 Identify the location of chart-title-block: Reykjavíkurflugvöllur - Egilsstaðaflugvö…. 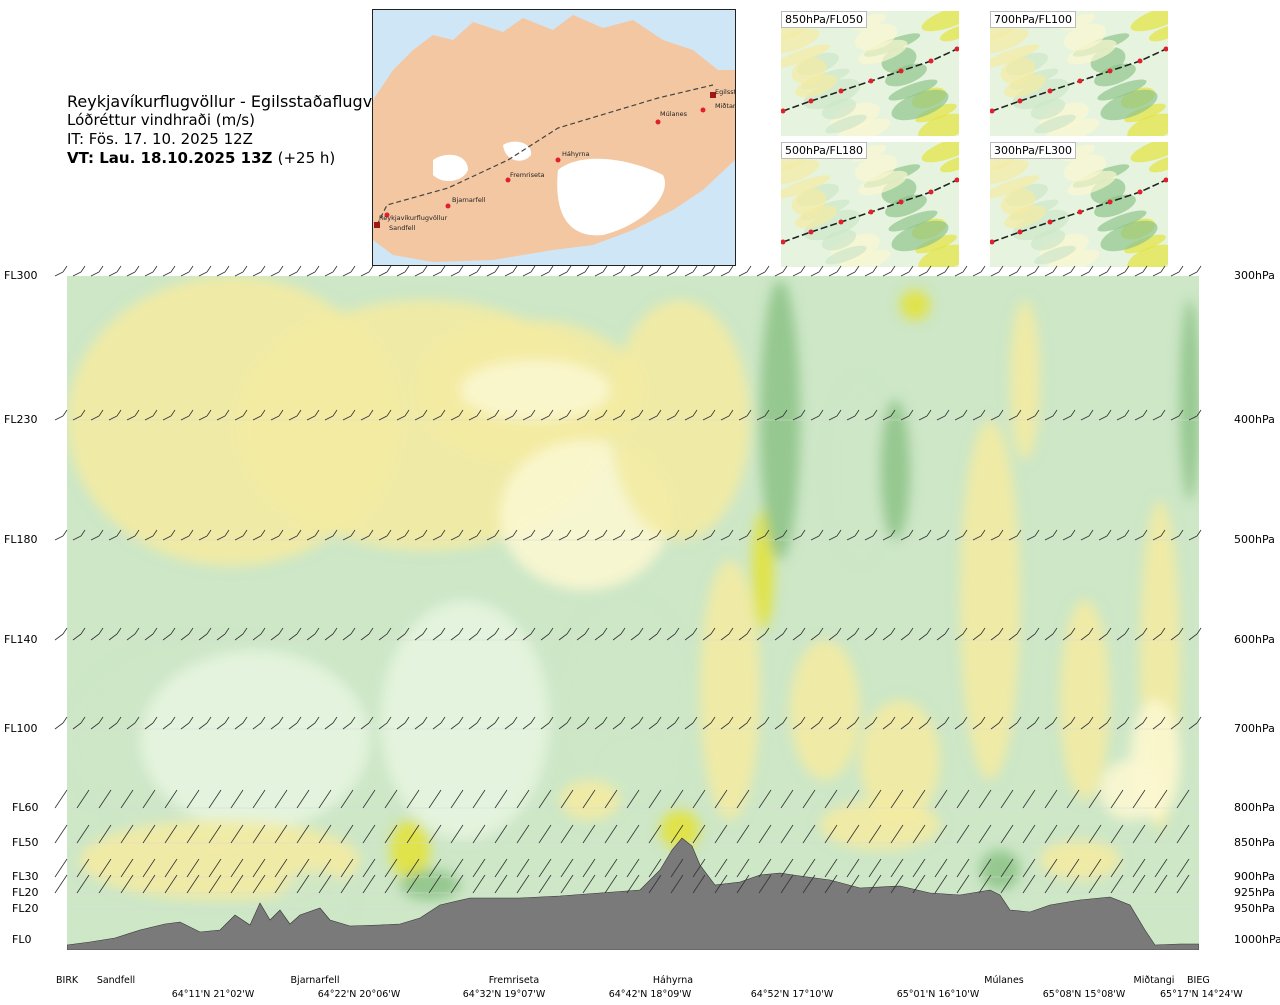
(237, 130).